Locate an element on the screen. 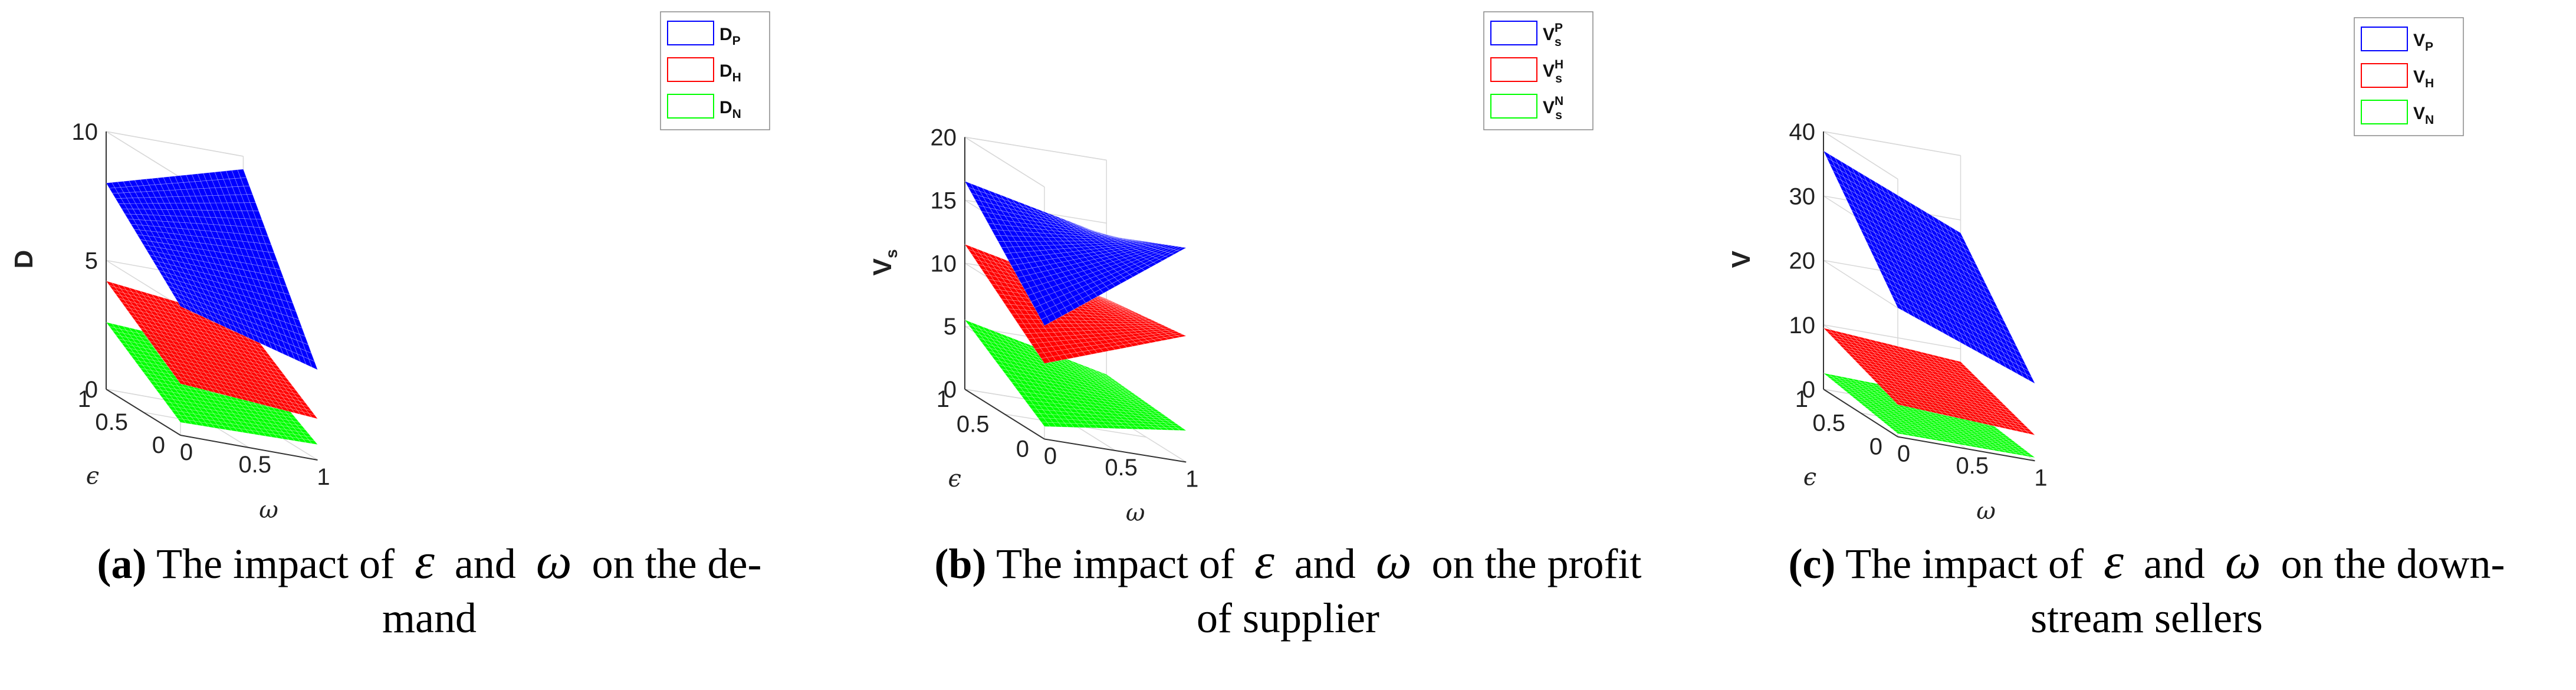  caption-b-line2: of supplier is located at coordinates (1288, 618).